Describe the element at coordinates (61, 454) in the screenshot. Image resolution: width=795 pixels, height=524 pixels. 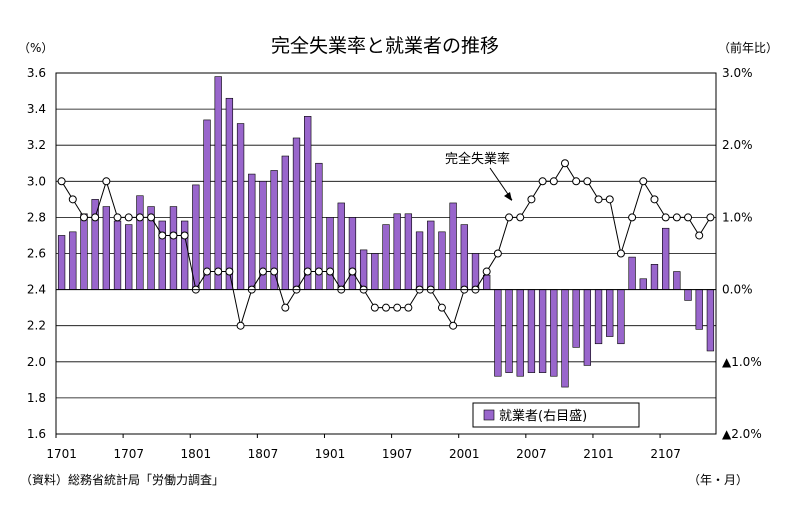
I see `x-tick-label: 1701` at that location.